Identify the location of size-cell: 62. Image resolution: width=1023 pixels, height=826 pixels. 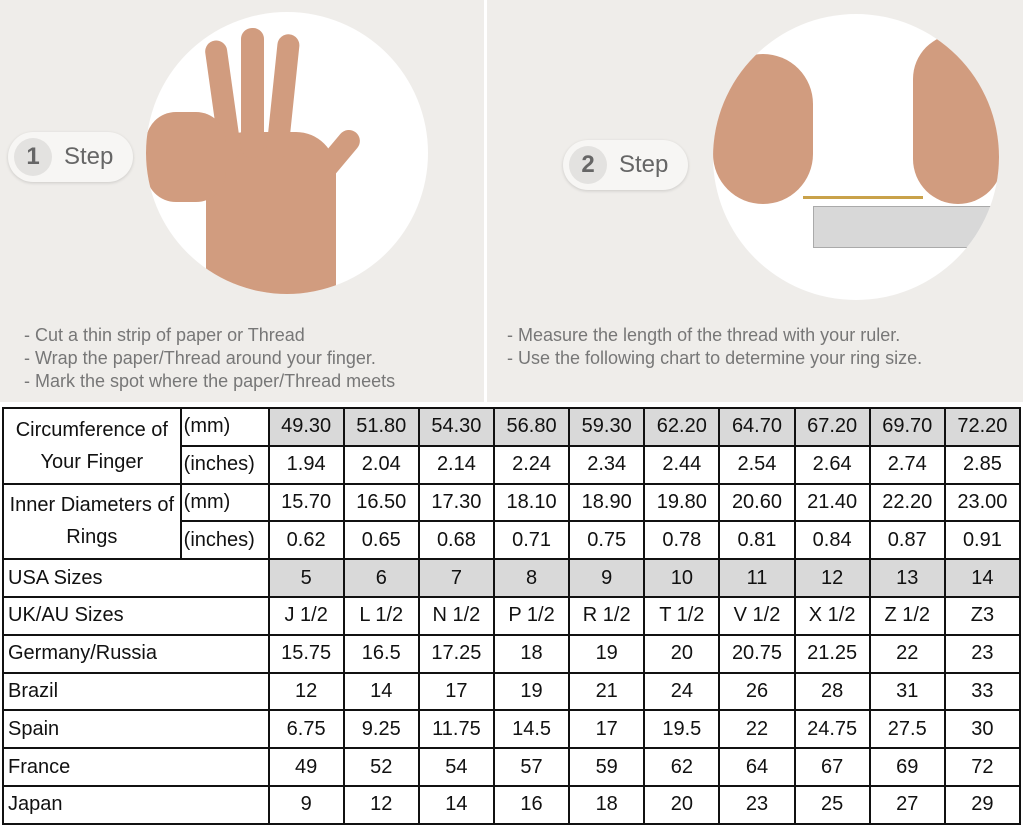
(682, 767).